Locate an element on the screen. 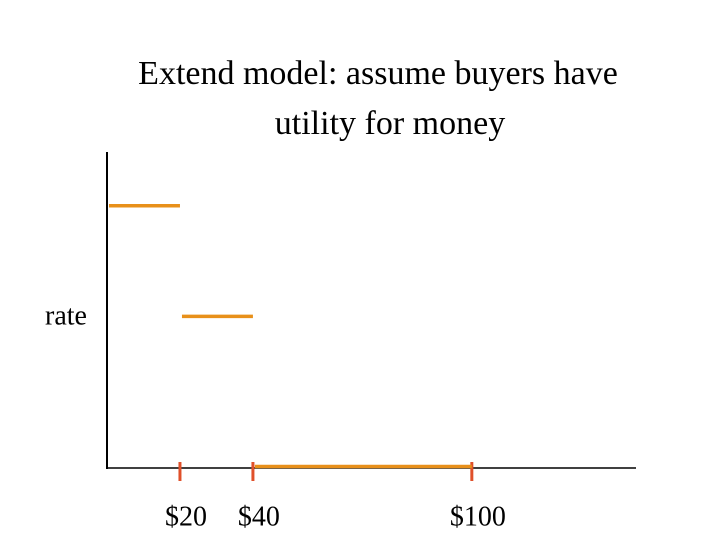 This screenshot has height=540, width=720. x-tick-label: $20 is located at coordinates (186, 516).